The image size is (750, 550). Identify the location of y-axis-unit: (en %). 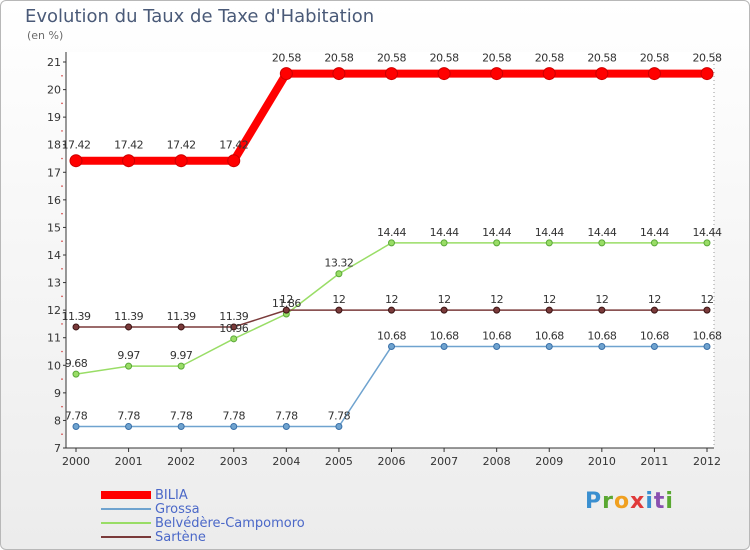
(45, 35).